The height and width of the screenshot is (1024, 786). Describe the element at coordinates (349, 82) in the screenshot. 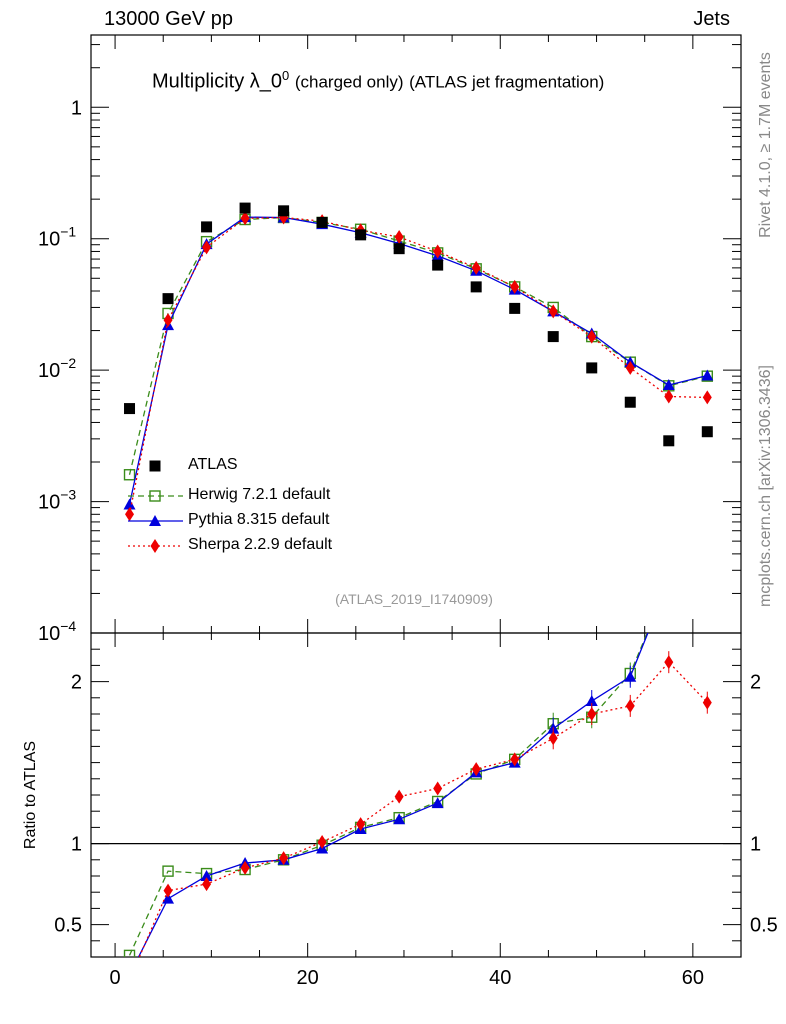

I see `title-sub1: (charged only)` at that location.